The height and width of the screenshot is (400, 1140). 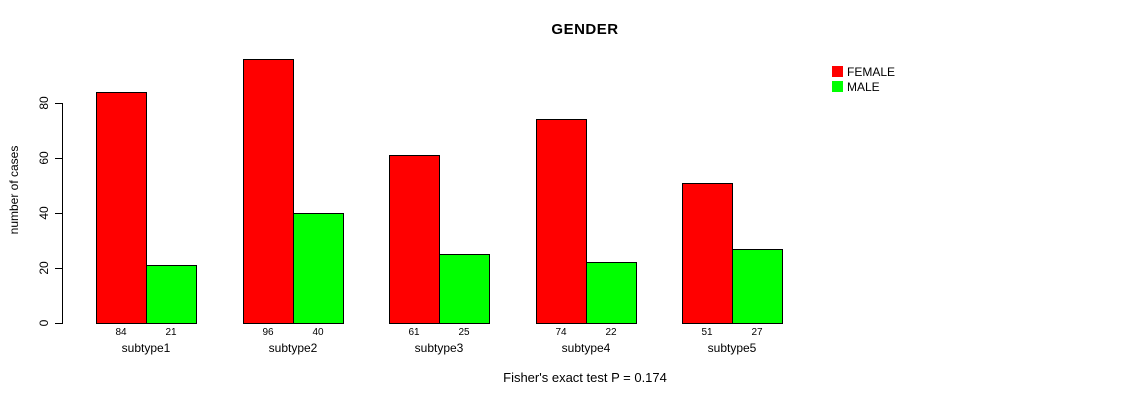 What do you see at coordinates (464, 289) in the screenshot?
I see `bar-male-subtype3` at bounding box center [464, 289].